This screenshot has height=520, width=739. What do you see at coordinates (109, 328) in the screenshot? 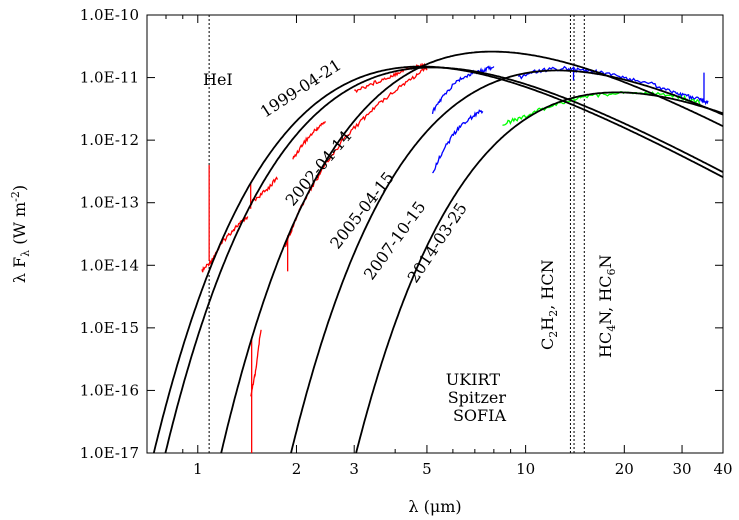
I see `y-tick-label: 1.0E-15` at bounding box center [109, 328].